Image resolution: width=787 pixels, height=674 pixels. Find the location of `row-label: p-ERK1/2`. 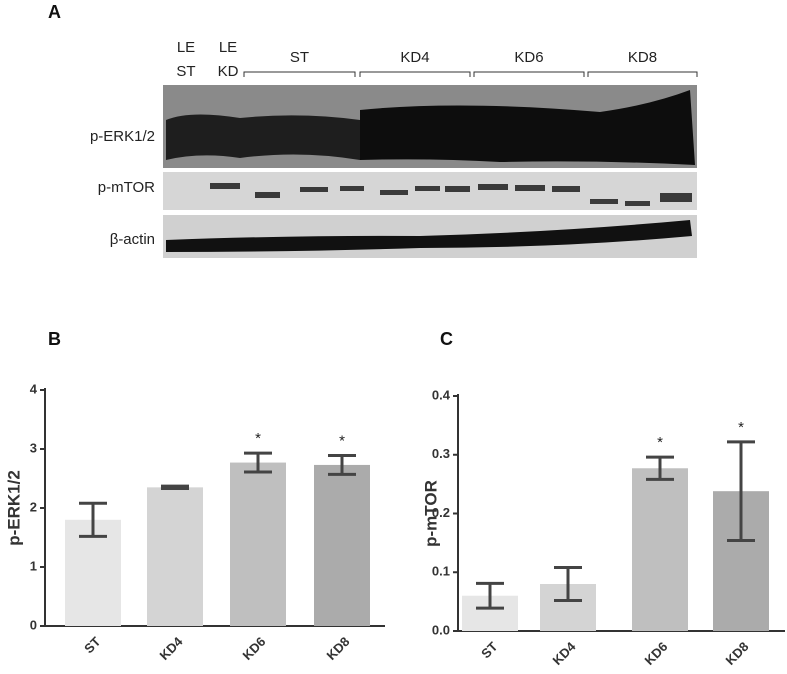

row-label: p-ERK1/2 is located at coordinates (122, 136).